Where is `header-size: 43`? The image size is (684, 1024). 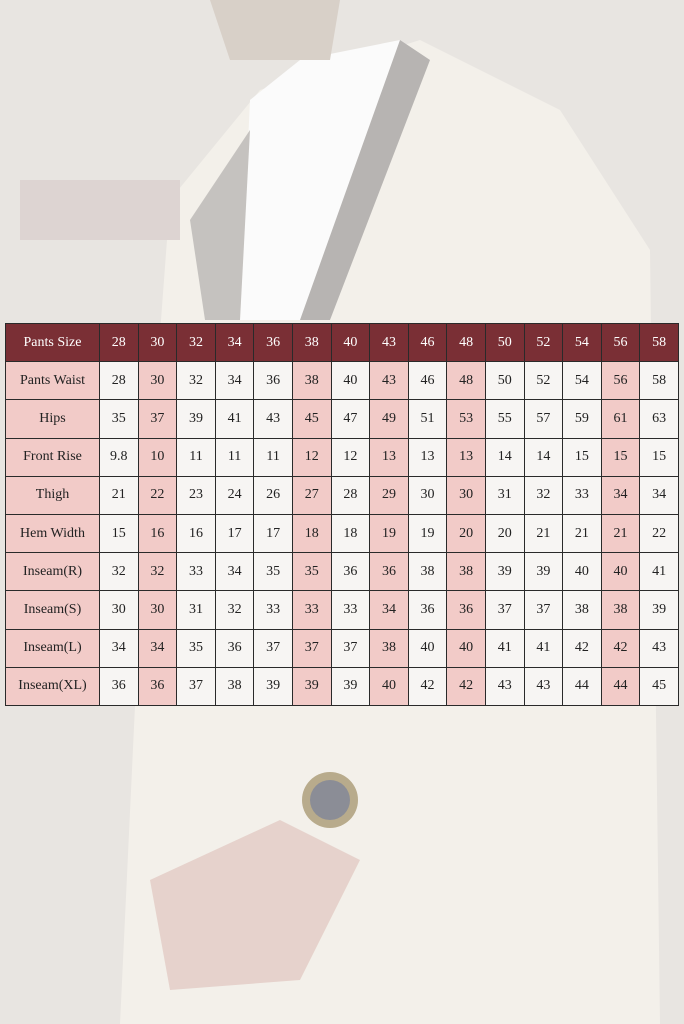
header-size: 43 is located at coordinates (389, 342).